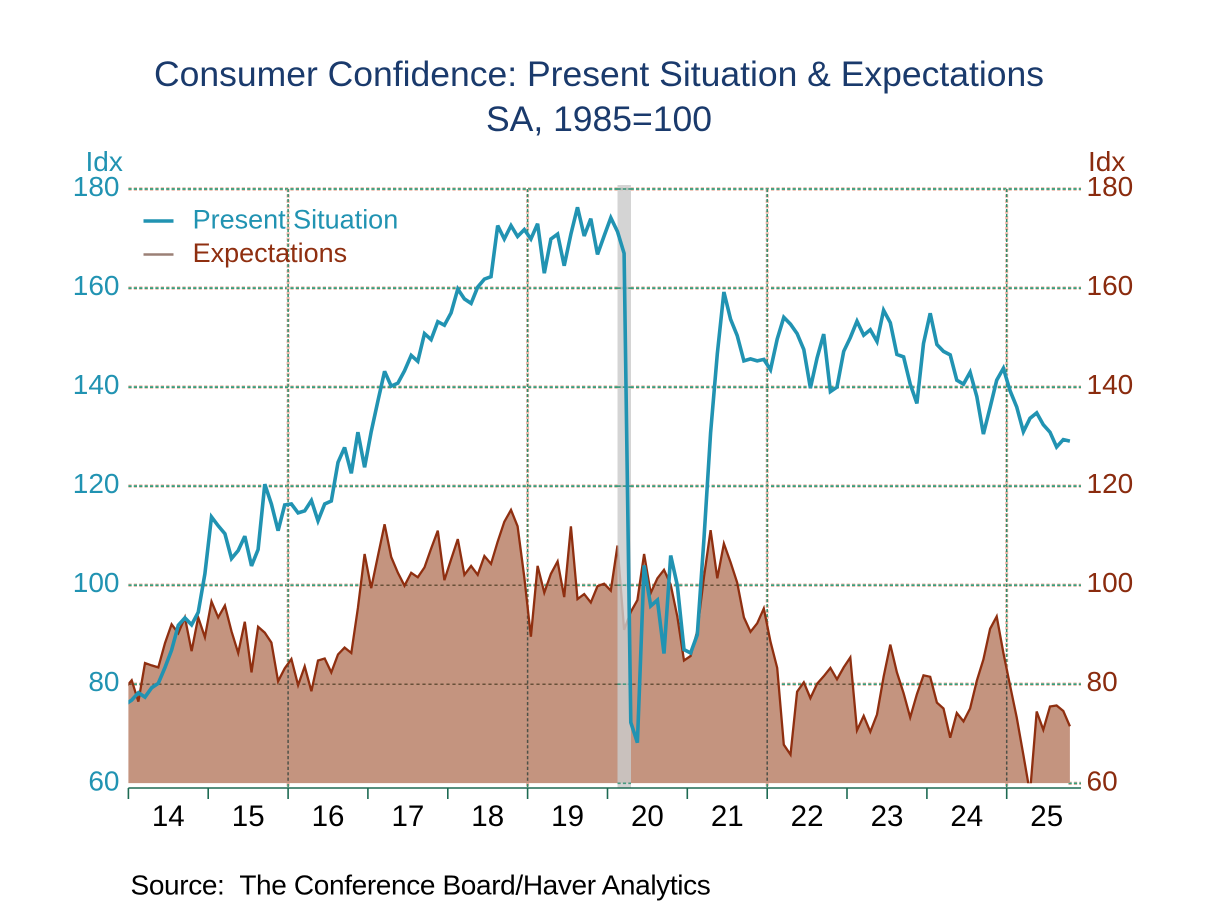  I want to click on svg-text: 22, so click(807, 816).